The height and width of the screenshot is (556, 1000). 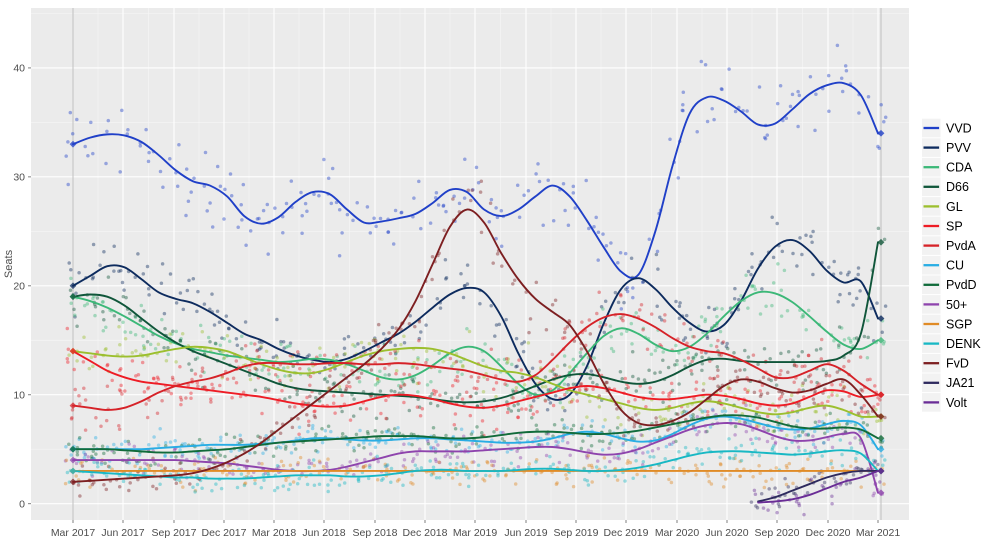 I want to click on legend-item-cda: CDA, so click(x=947, y=167).